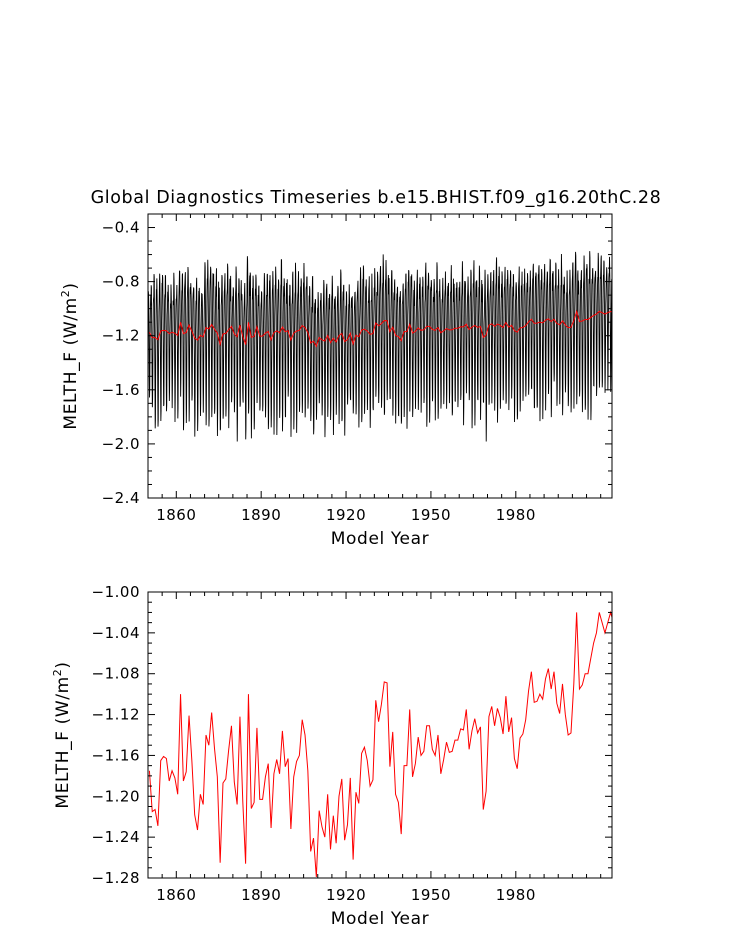 The image size is (733, 945). Describe the element at coordinates (116, 796) in the screenshot. I see `y-tick-label: −1.20` at that location.